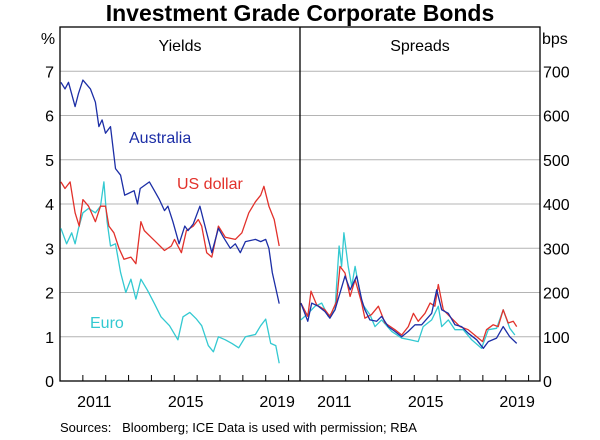 The width and height of the screenshot is (600, 440). What do you see at coordinates (300, 13) in the screenshot?
I see `chart-title: Investment Grade Corporate Bonds` at bounding box center [300, 13].